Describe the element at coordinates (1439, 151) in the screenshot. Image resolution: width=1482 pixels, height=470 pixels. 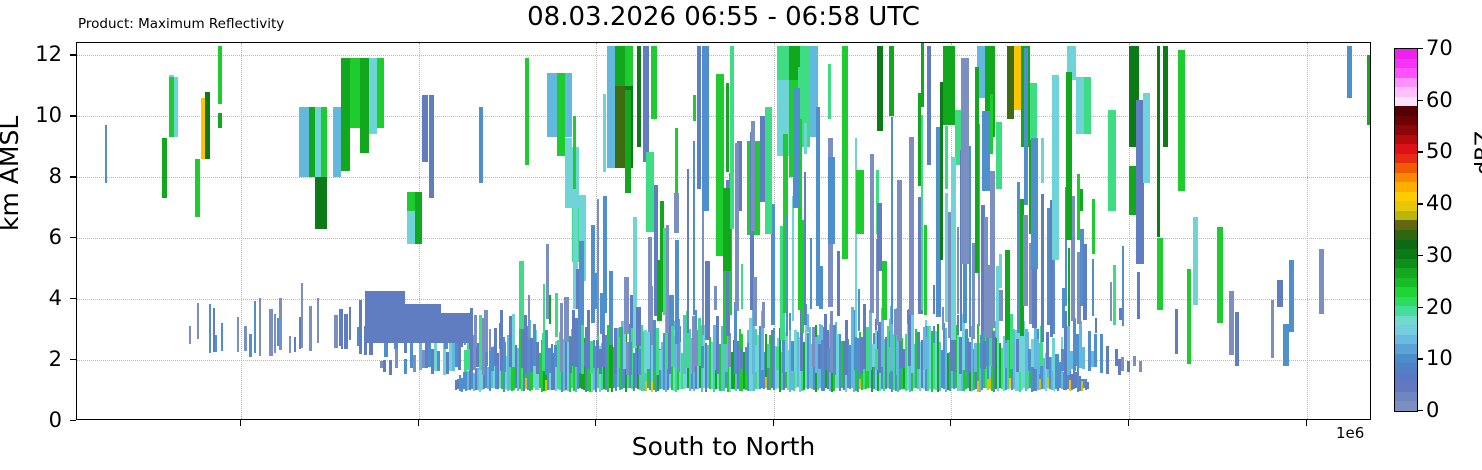
I see `colorbar-tick-label: 50` at that location.